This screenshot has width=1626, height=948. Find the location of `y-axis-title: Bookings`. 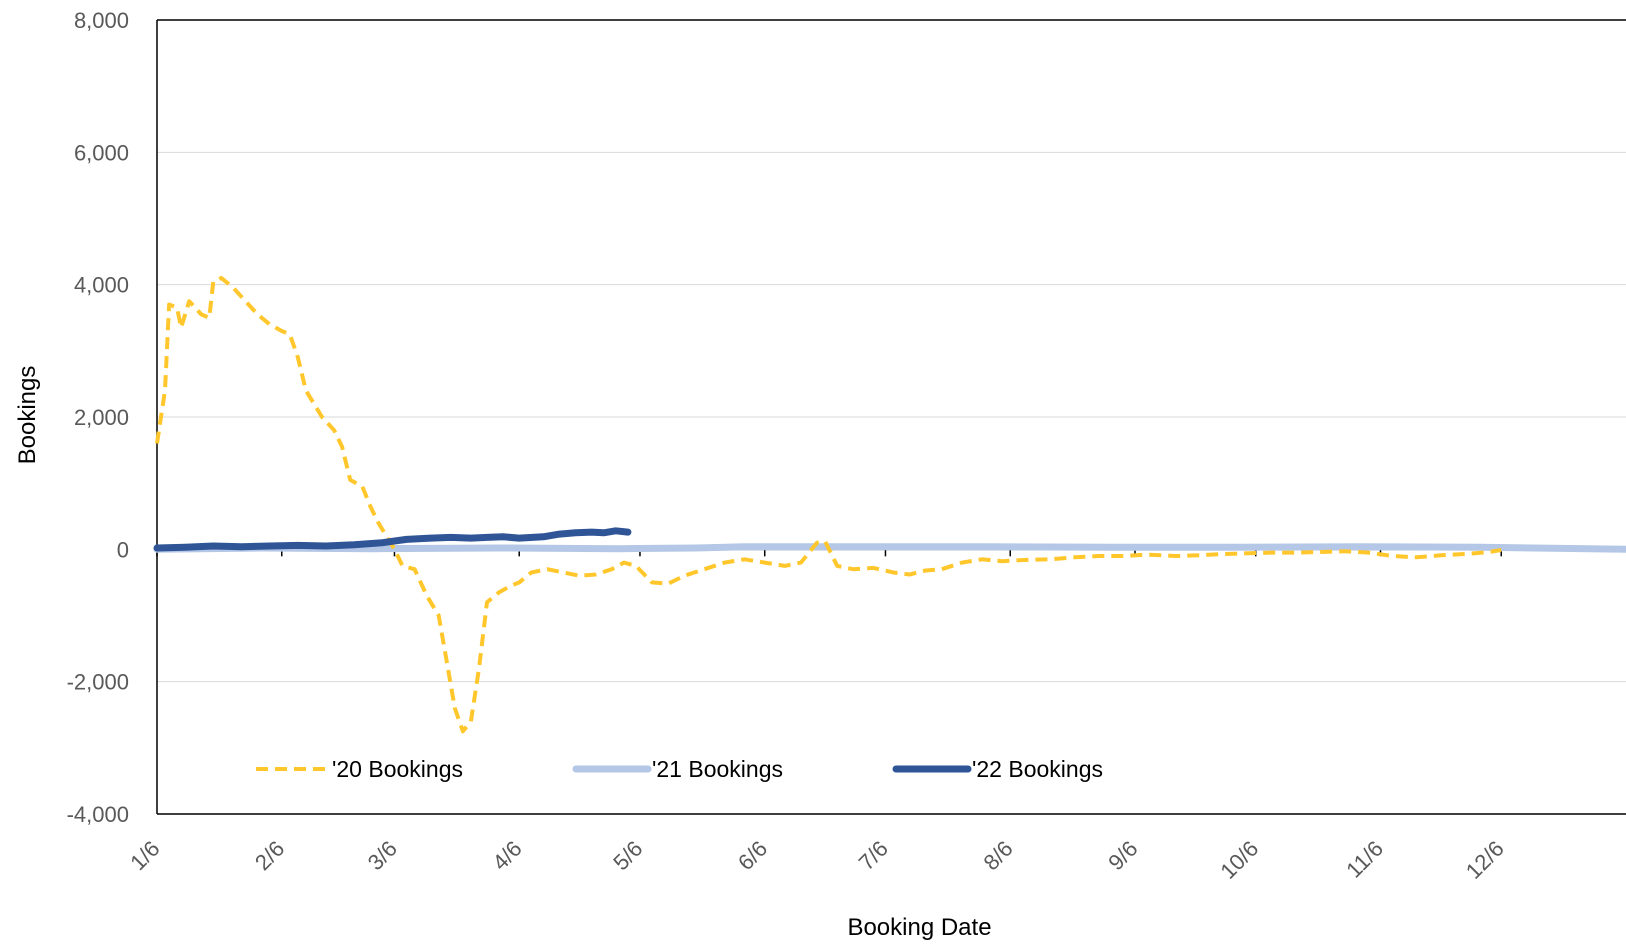

y-axis-title: Bookings is located at coordinates (27, 415).